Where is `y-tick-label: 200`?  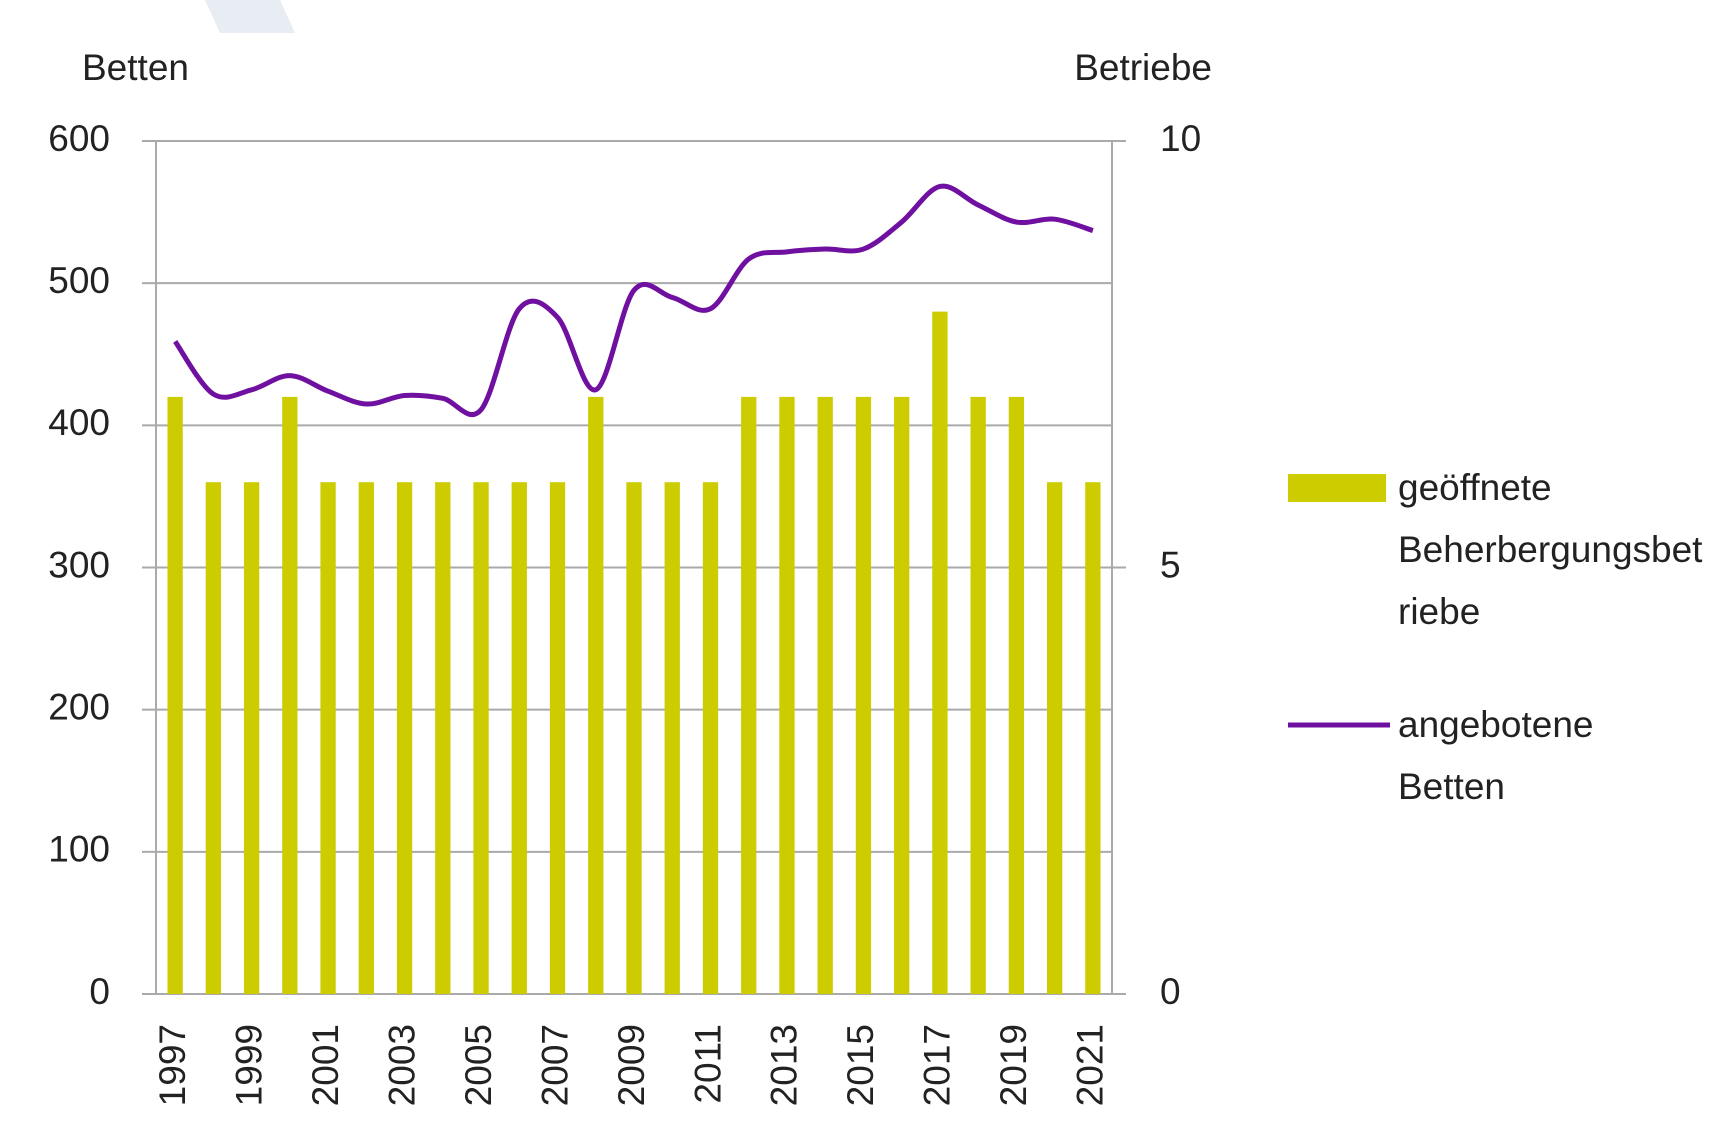 y-tick-label: 200 is located at coordinates (79, 706).